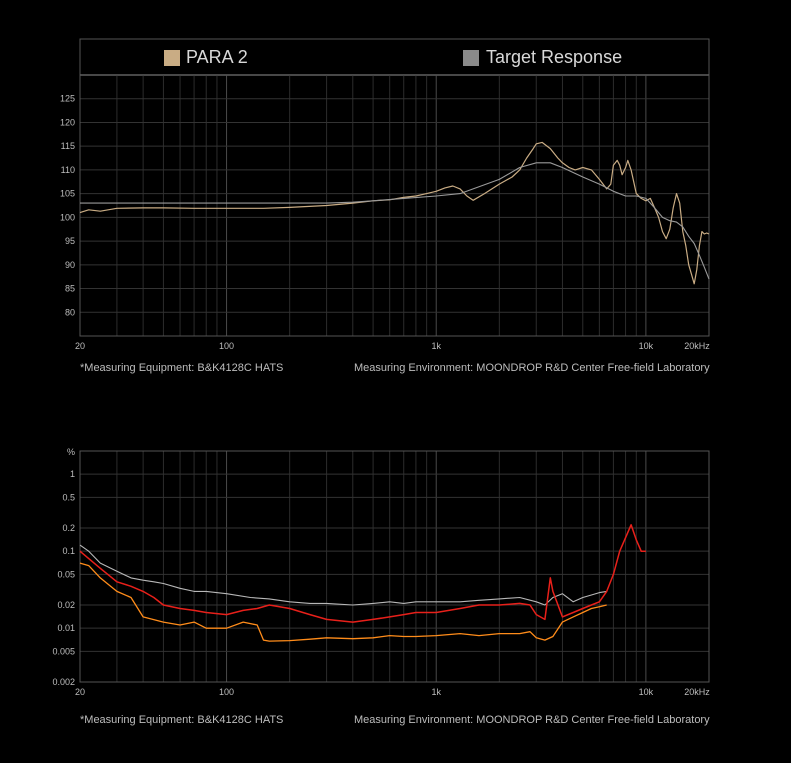 This screenshot has height=763, width=791. Describe the element at coordinates (217, 57) in the screenshot. I see `legend-label-para2: PARA 2` at that location.